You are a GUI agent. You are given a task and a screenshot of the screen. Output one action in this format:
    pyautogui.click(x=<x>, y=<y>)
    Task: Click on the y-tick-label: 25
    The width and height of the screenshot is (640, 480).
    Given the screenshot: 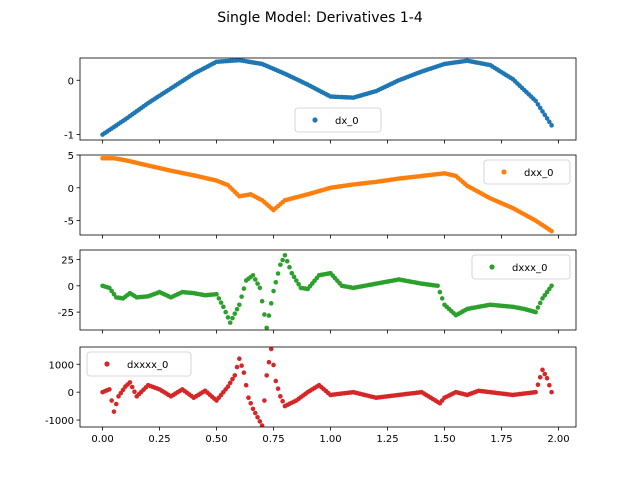 What is the action you would take?
    pyautogui.click(x=67, y=260)
    